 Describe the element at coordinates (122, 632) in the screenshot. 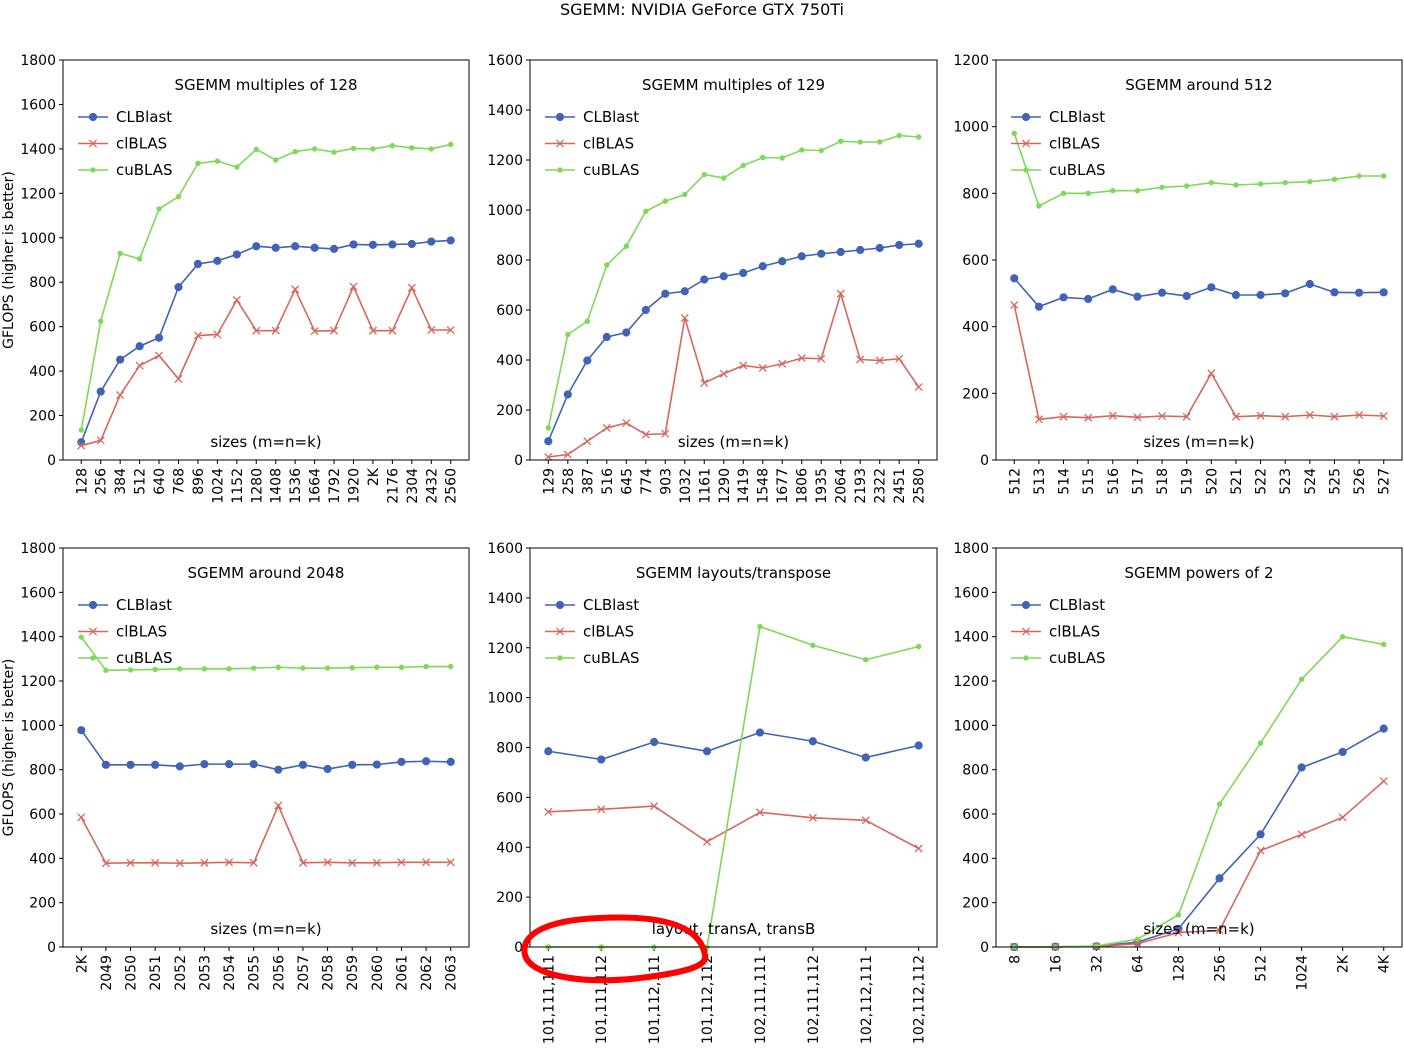

I see `legend-entry-clblas: clBLAS` at that location.